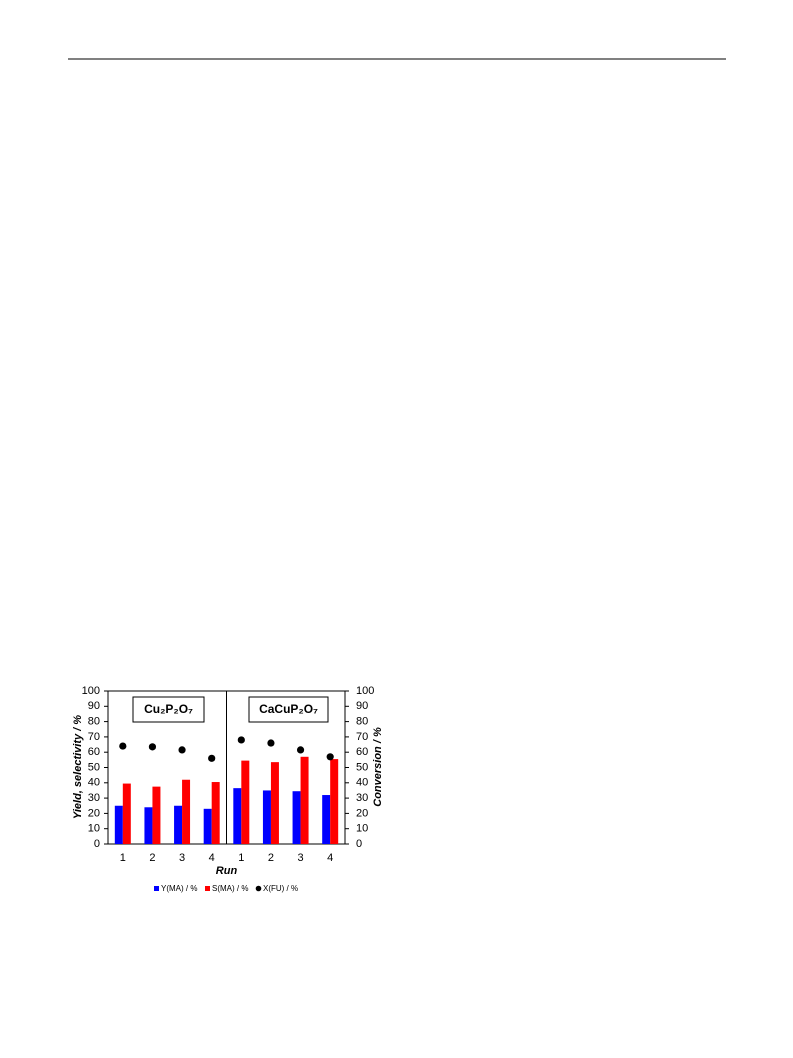 This screenshot has width=793, height=1058. What do you see at coordinates (280, 888) in the screenshot?
I see `legend-label: X(FU) / %` at bounding box center [280, 888].